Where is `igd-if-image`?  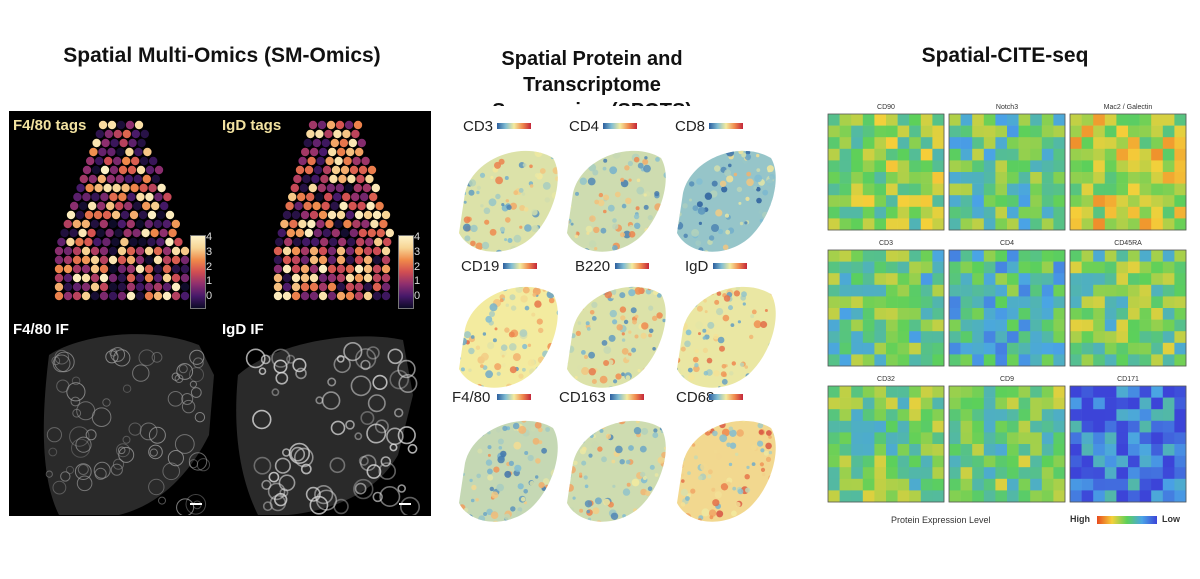 igd-if-image is located at coordinates (328, 425).